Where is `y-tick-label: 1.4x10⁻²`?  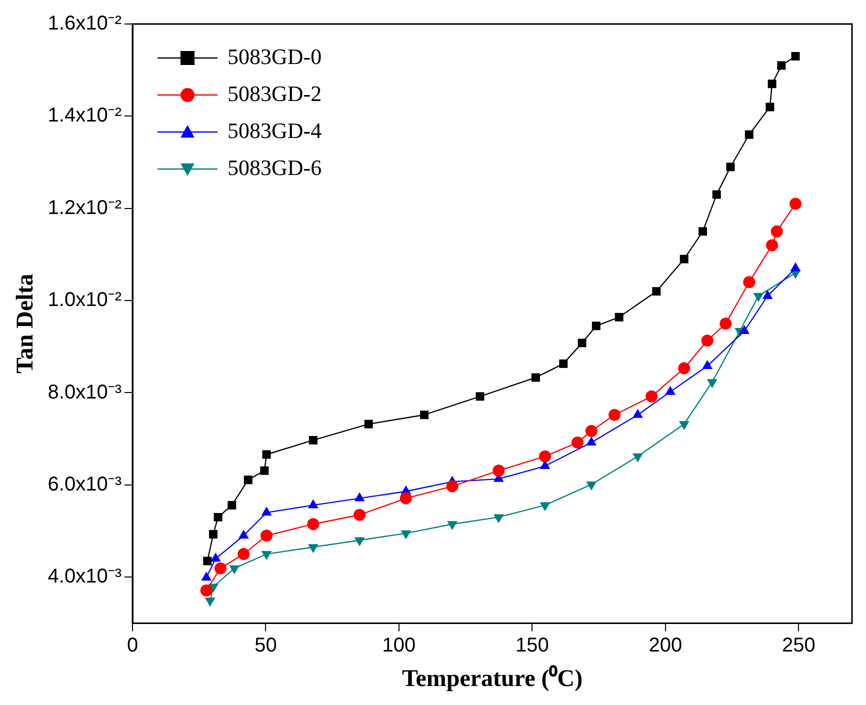
y-tick-label: 1.4x10⁻² is located at coordinates (85, 115).